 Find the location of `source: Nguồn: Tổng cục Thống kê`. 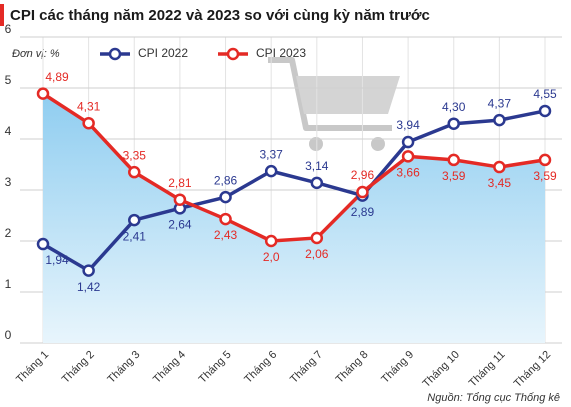

source: Nguồn: Tổng cục Thống kê is located at coordinates (493, 398).